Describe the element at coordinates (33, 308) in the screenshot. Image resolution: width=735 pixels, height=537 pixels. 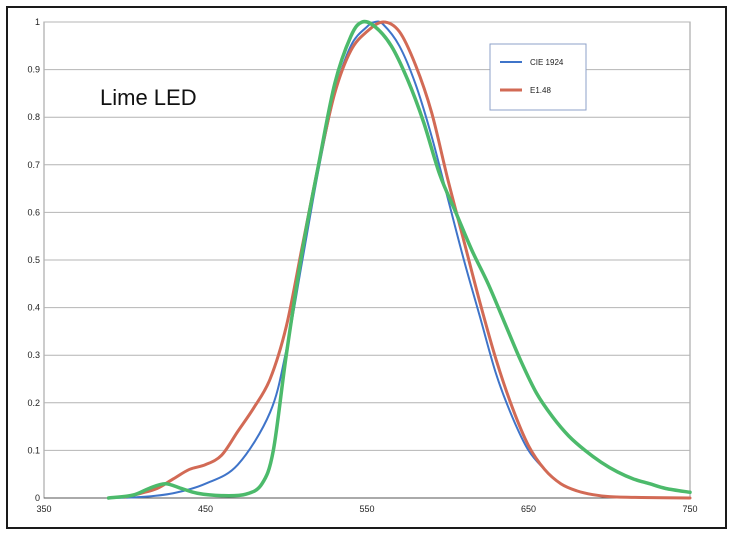
I see `y-tick-label: 0.4` at that location.